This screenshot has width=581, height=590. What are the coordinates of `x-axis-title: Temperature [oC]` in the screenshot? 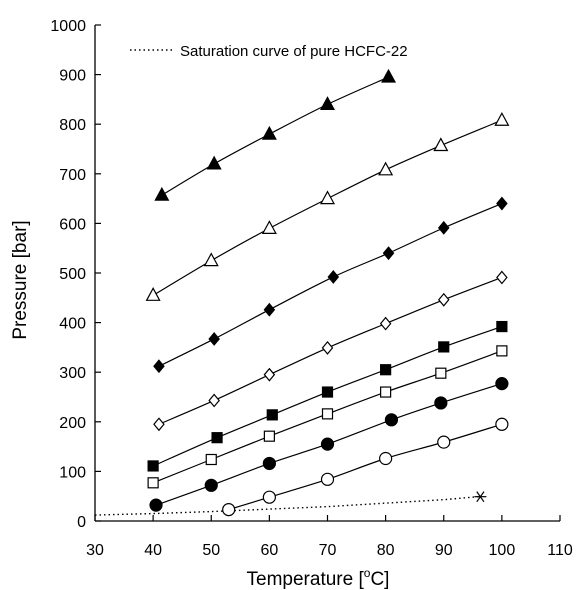 It's located at (318, 578).